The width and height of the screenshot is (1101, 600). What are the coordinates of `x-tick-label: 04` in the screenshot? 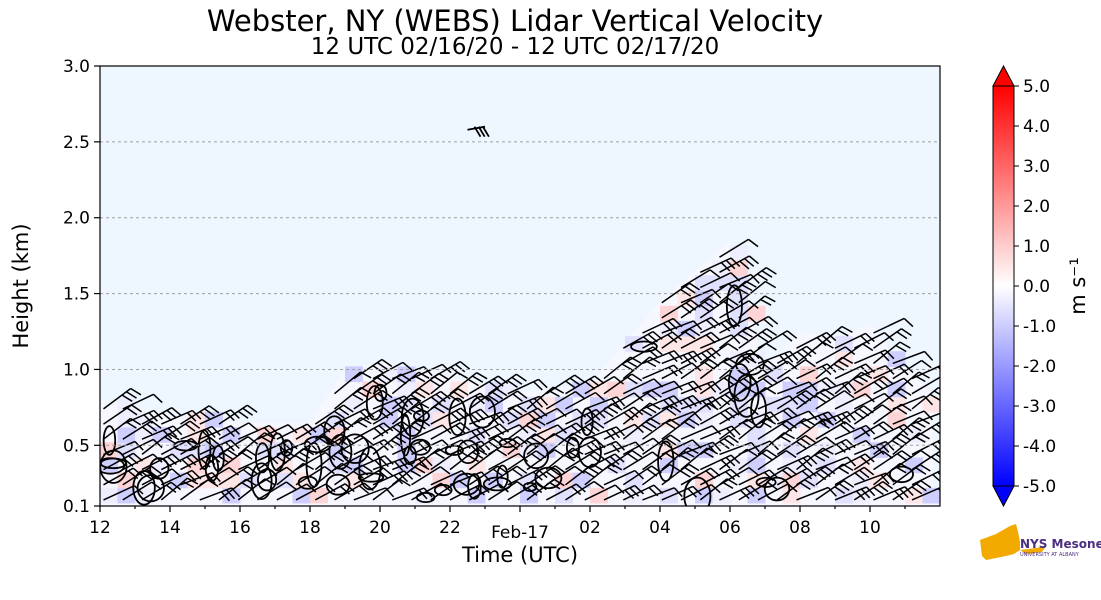 It's located at (660, 528).